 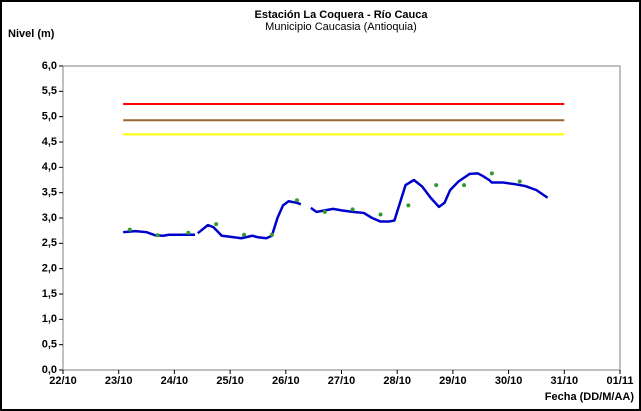 What do you see at coordinates (590, 397) in the screenshot?
I see `x-axis-label: Fecha (DD/M/AA)` at bounding box center [590, 397].